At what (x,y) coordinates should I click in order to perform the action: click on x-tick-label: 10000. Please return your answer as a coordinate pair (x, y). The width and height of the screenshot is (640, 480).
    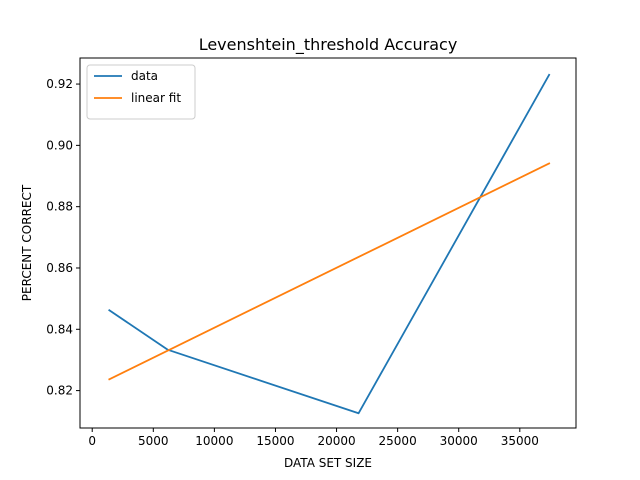
    Looking at the image, I should click on (214, 441).